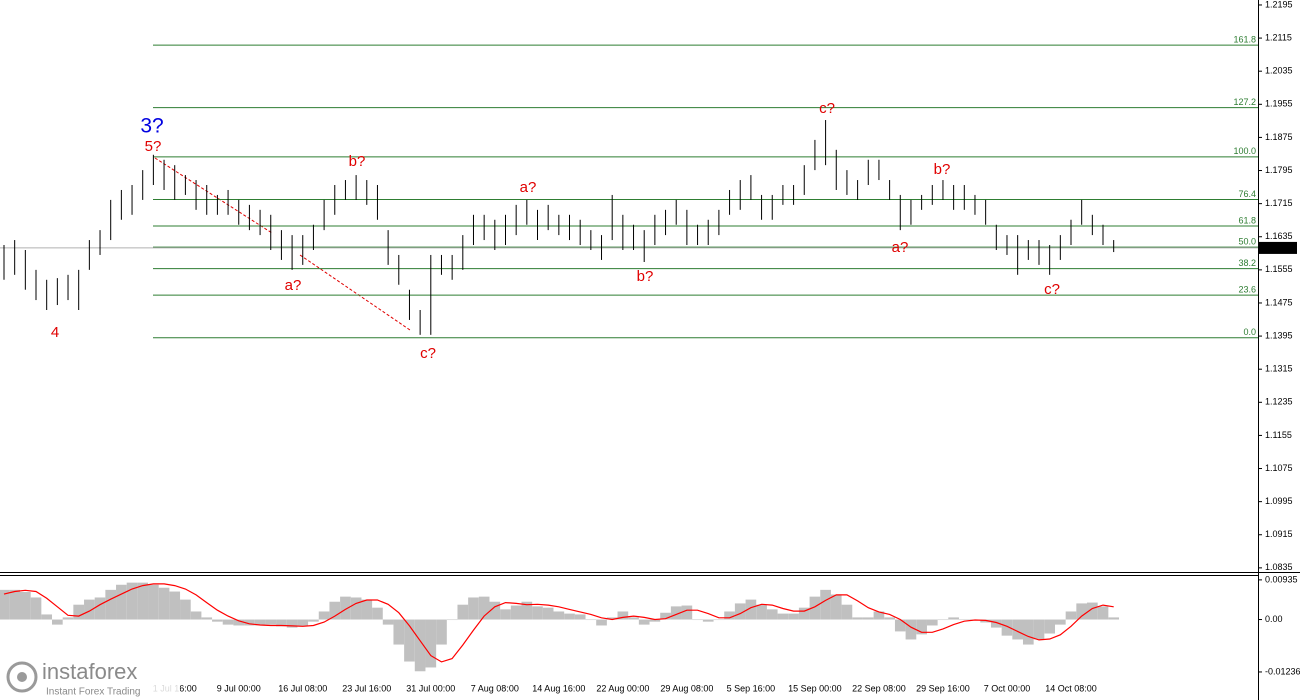 The image size is (1300, 700). Describe the element at coordinates (302, 688) in the screenshot. I see `x-tick-label: 16 Jul 08:00` at that location.